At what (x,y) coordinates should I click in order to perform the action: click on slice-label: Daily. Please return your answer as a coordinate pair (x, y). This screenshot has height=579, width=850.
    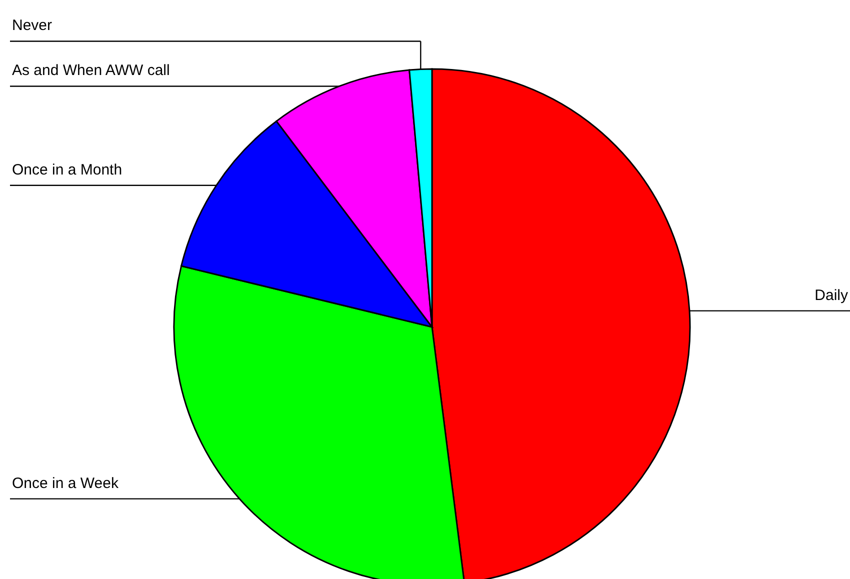
    Looking at the image, I should click on (831, 295).